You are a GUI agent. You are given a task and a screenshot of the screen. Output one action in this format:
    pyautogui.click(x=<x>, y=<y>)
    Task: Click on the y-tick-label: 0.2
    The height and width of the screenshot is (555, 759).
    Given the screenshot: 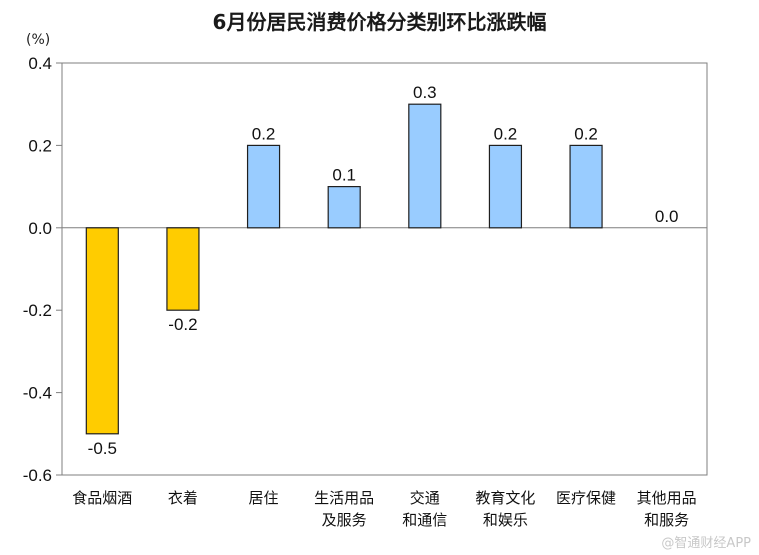 What is the action you would take?
    pyautogui.click(x=40, y=145)
    